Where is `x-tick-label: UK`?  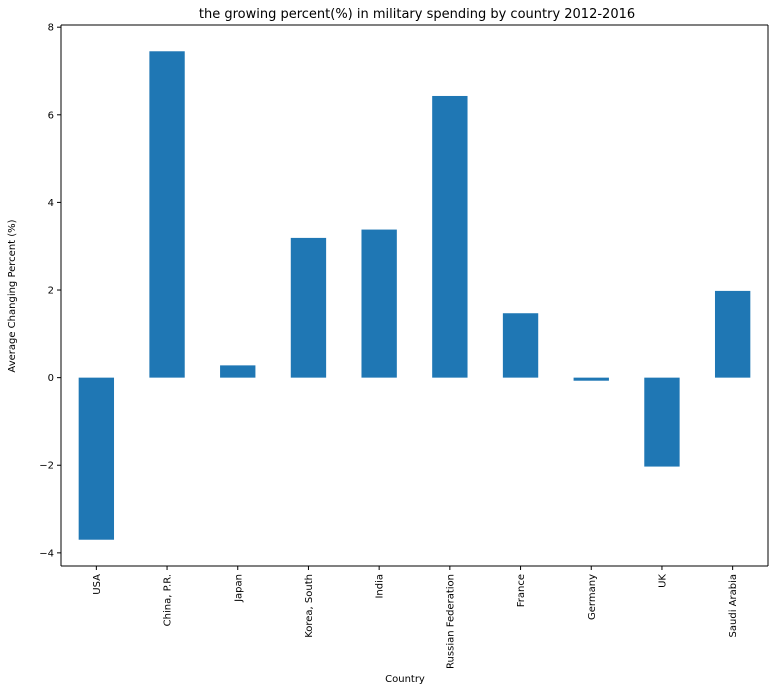 x-tick-label: UK is located at coordinates (662, 581).